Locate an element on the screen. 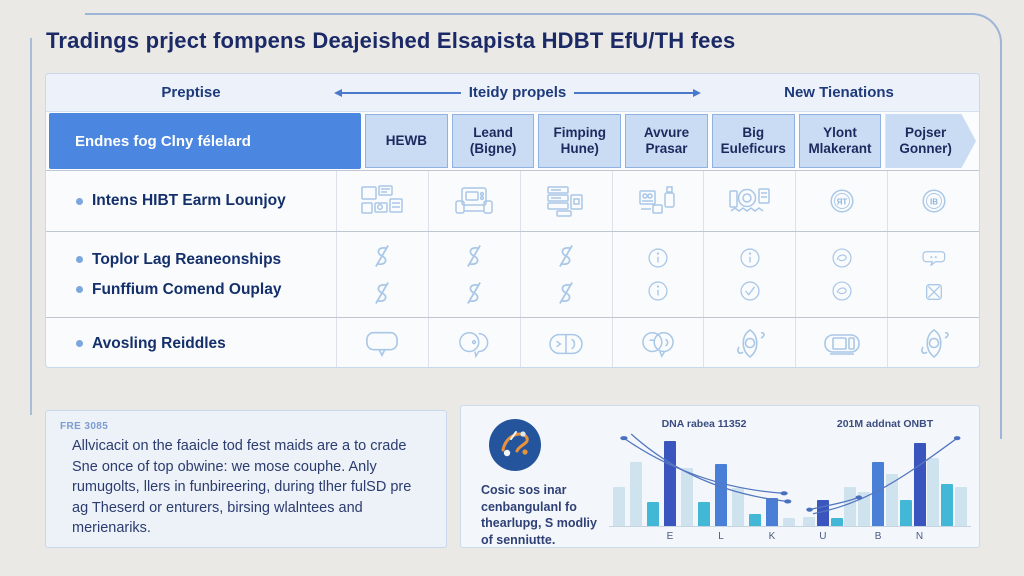 The image size is (1024, 576). chart-x-label: N is located at coordinates (919, 536).